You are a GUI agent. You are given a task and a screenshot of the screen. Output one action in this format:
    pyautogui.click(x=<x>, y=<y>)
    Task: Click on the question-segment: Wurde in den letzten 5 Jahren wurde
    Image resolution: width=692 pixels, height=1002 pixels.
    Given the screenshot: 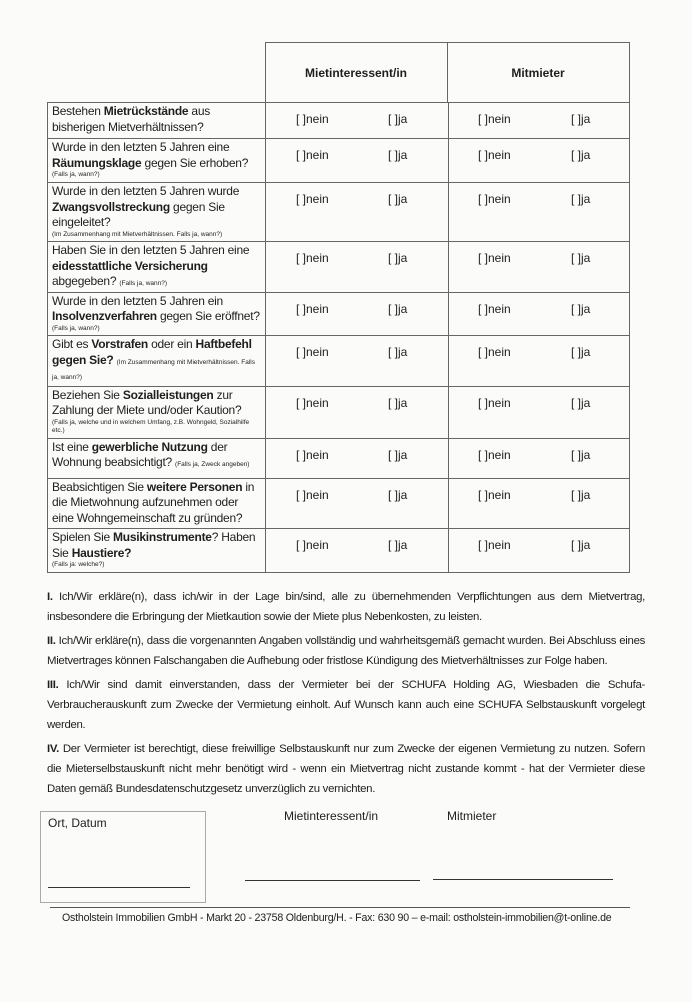 What is the action you would take?
    pyautogui.click(x=146, y=191)
    